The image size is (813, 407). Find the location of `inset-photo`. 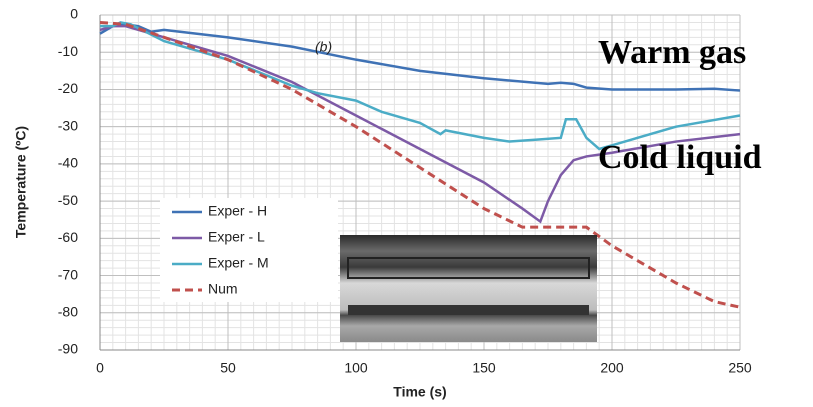

inset-photo is located at coordinates (468, 288).